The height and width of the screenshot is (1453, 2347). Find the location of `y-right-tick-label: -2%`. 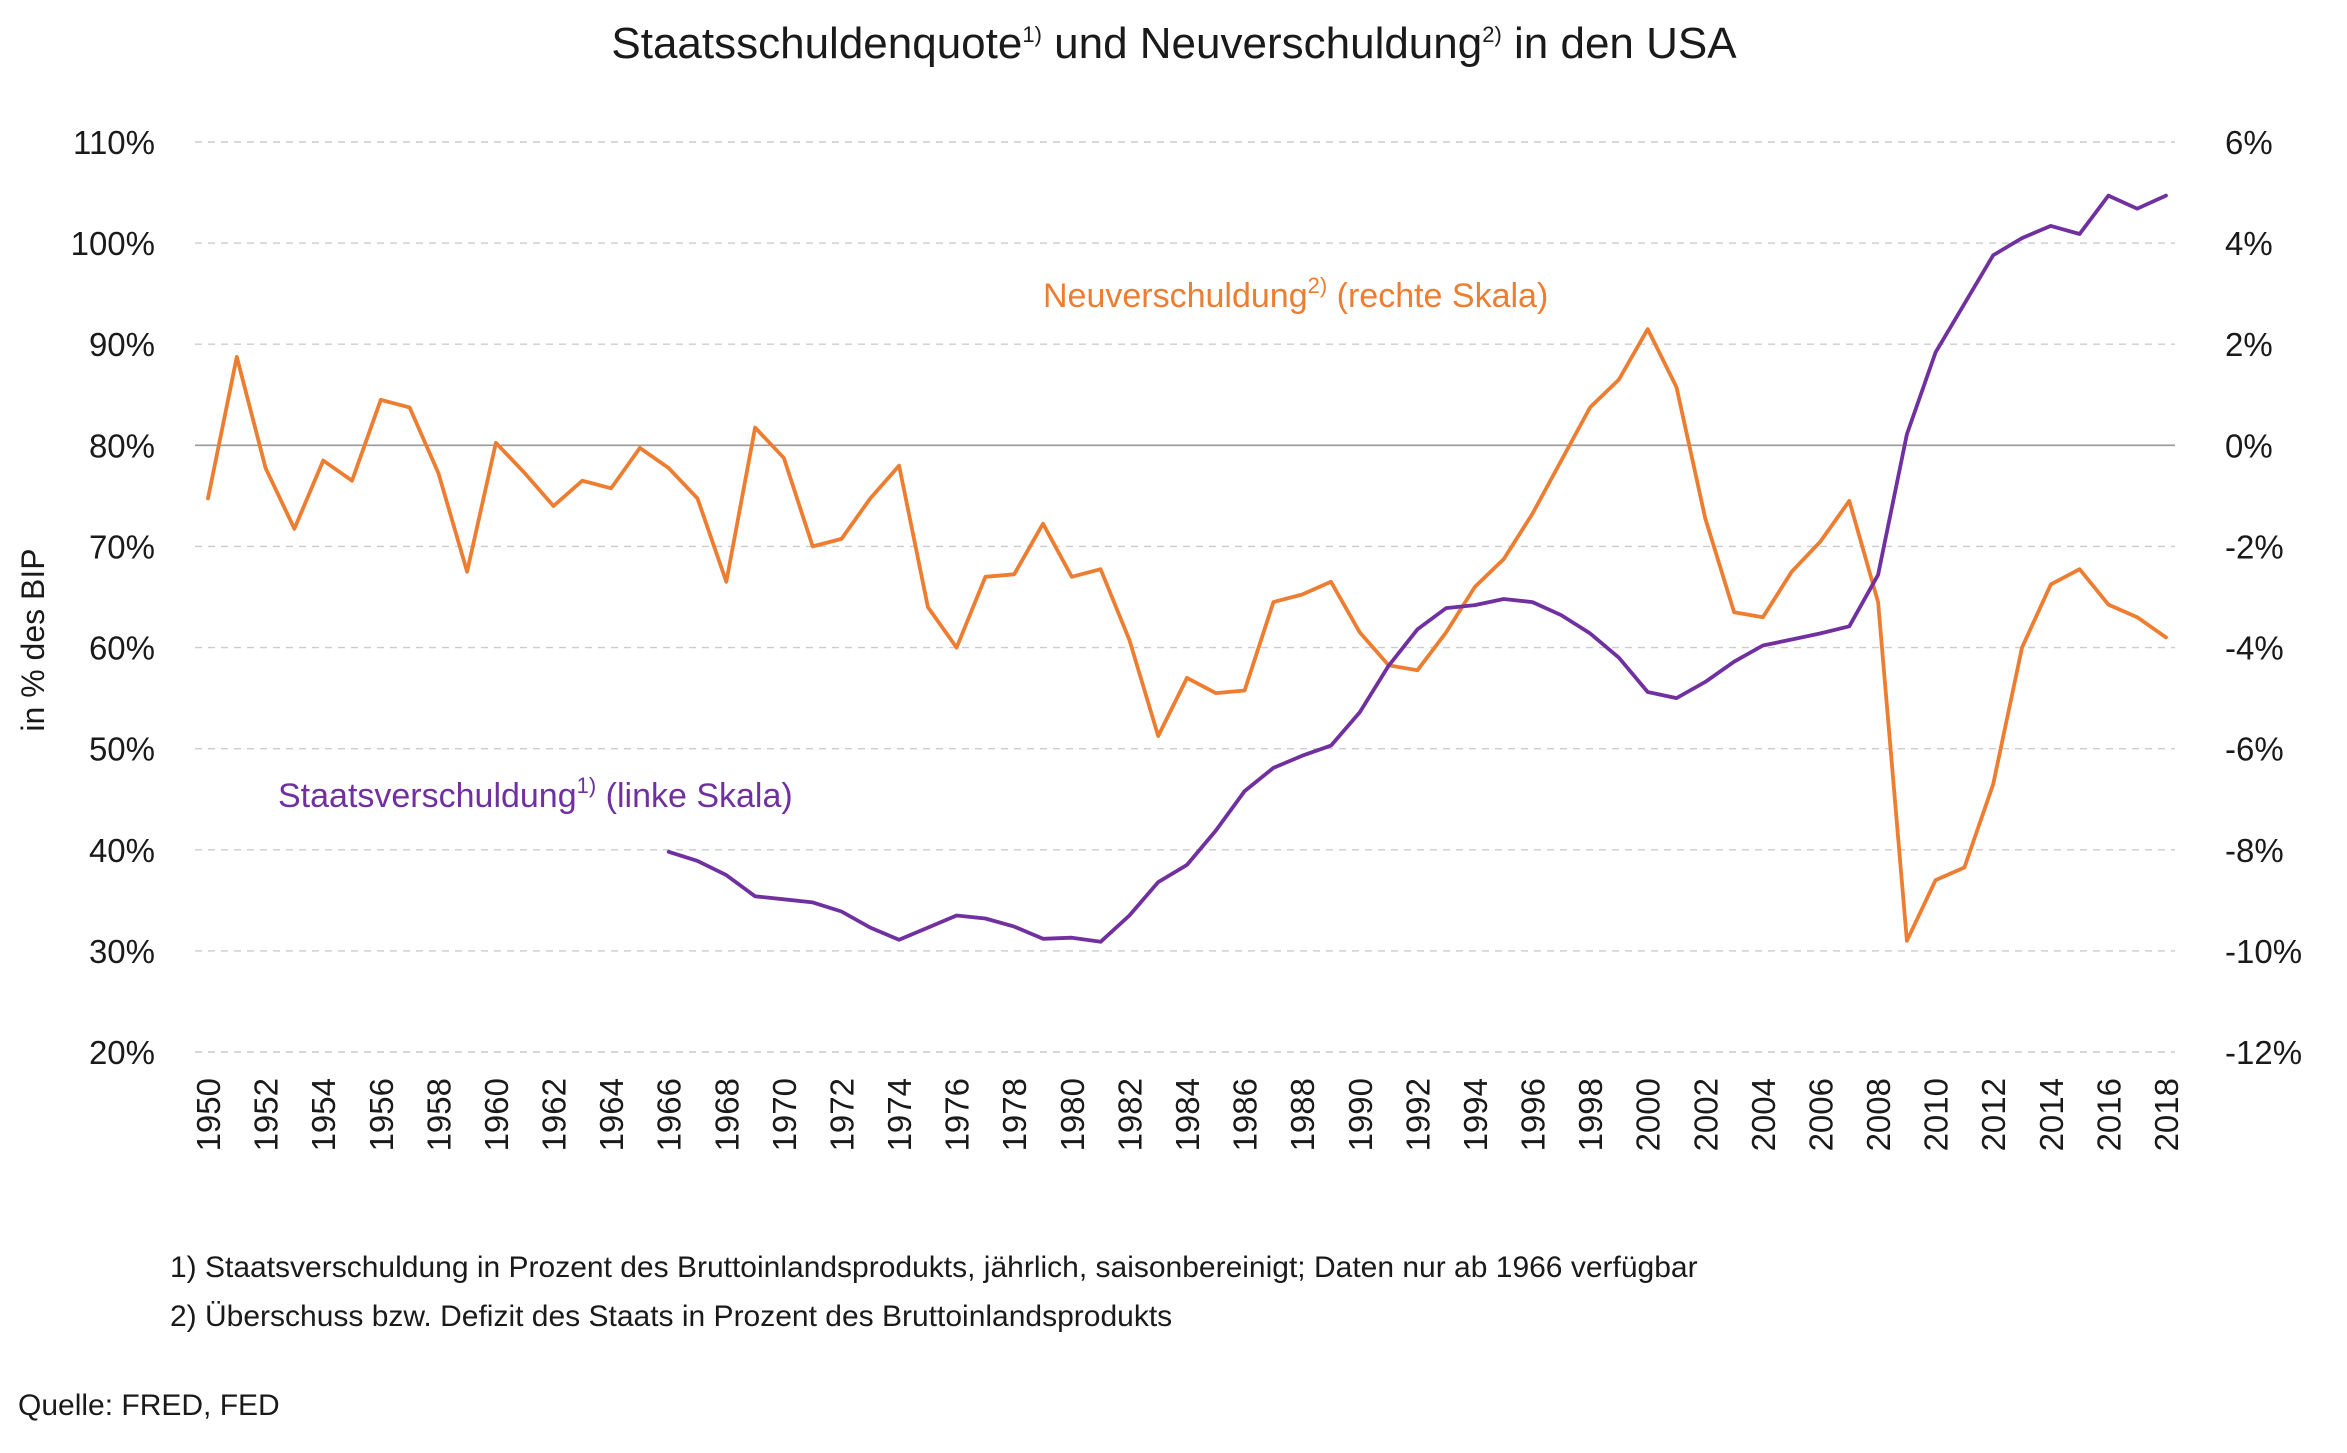

y-right-tick-label: -2% is located at coordinates (2254, 546).